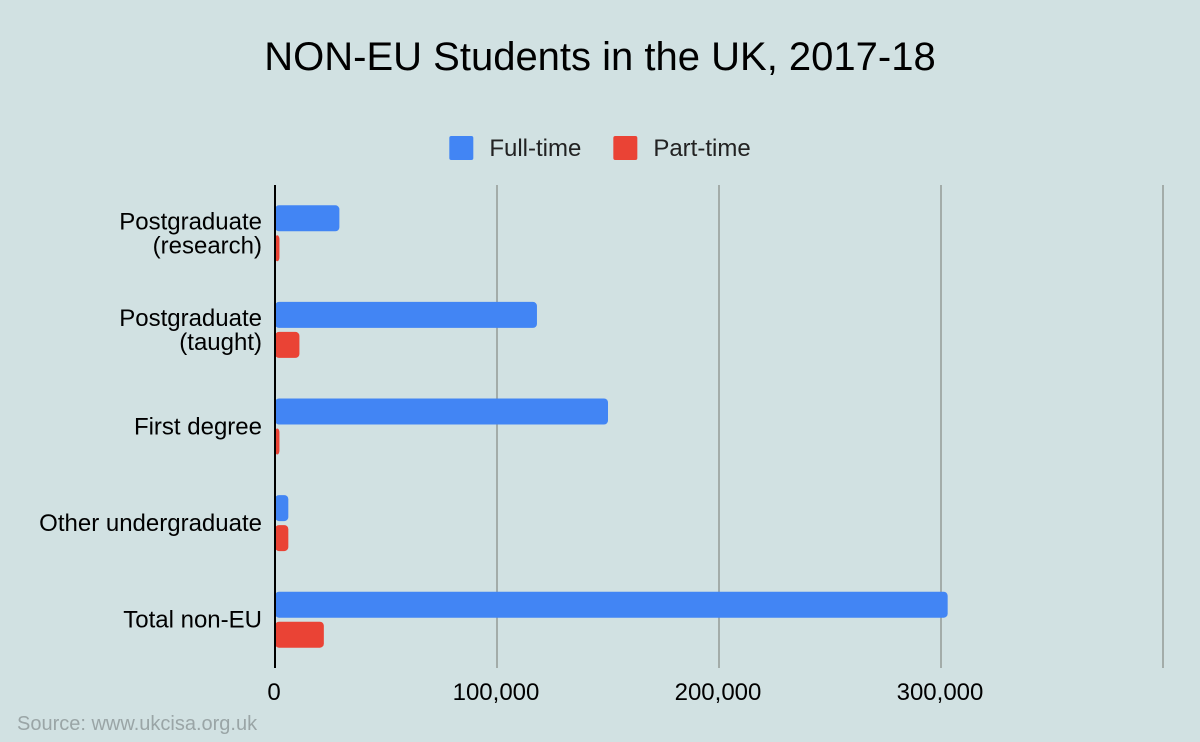 The width and height of the screenshot is (1200, 742). Describe the element at coordinates (192, 620) in the screenshot. I see `category-label: Total non-EU` at that location.